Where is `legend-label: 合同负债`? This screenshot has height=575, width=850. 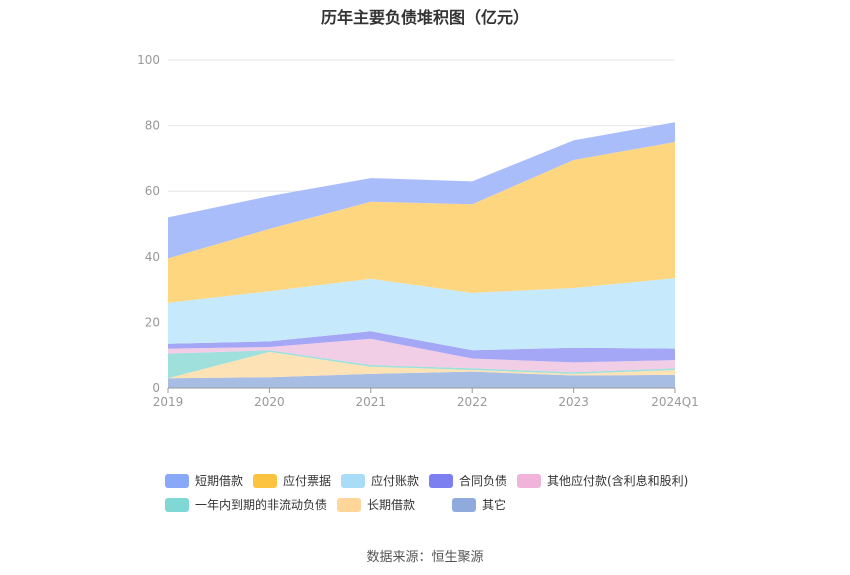
legend-label: 合同负债 is located at coordinates (483, 481).